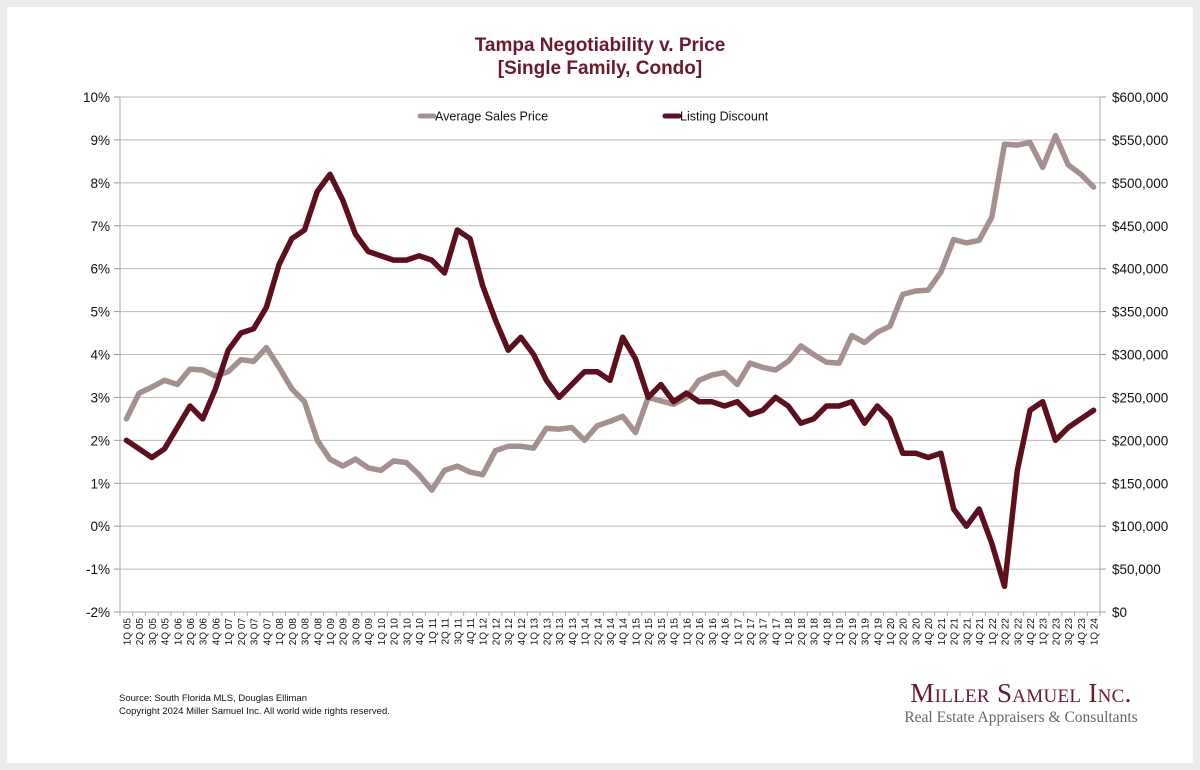 This screenshot has height=770, width=1200. Describe the element at coordinates (789, 632) in the screenshot. I see `x-tick-label: 1Q 18` at that location.